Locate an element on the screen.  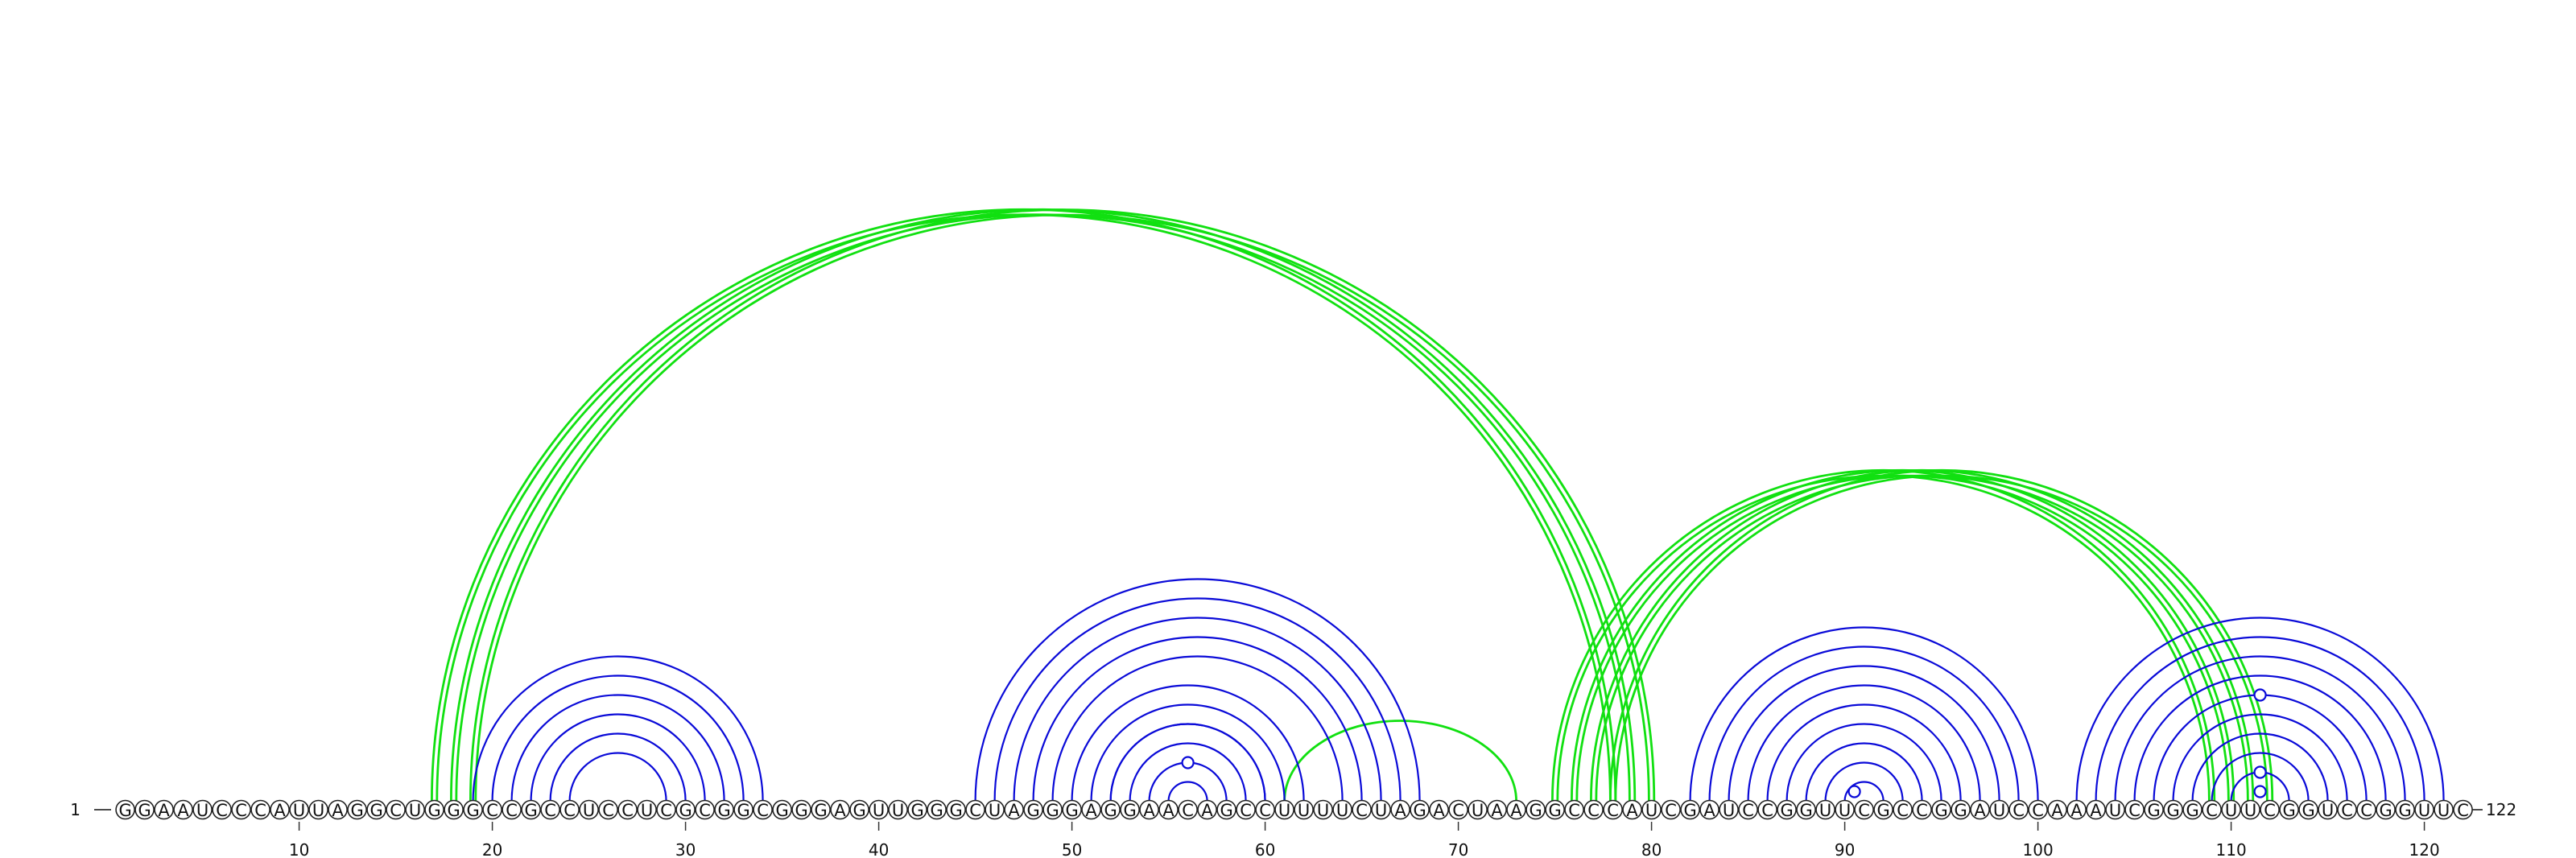
nucleotide-9: A is located at coordinates (280, 809).